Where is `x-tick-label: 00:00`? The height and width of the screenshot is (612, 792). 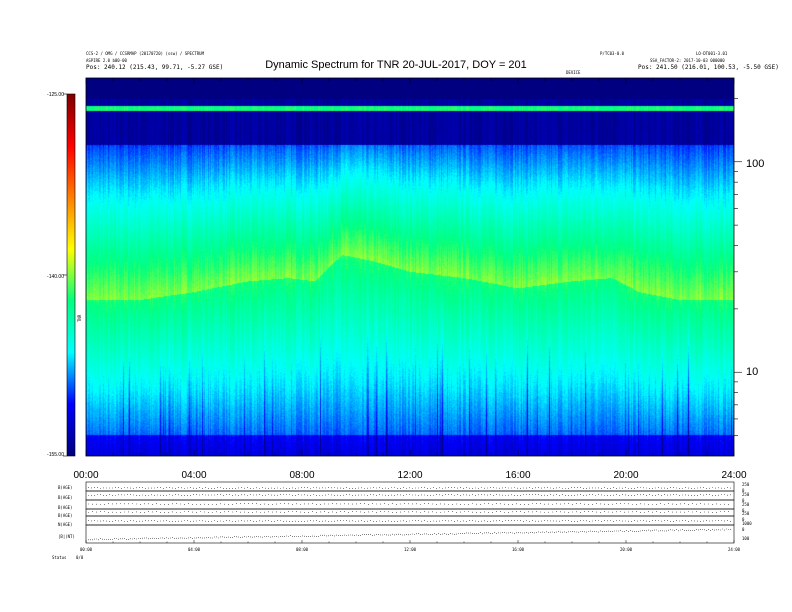 x-tick-label: 00:00 is located at coordinates (86, 475).